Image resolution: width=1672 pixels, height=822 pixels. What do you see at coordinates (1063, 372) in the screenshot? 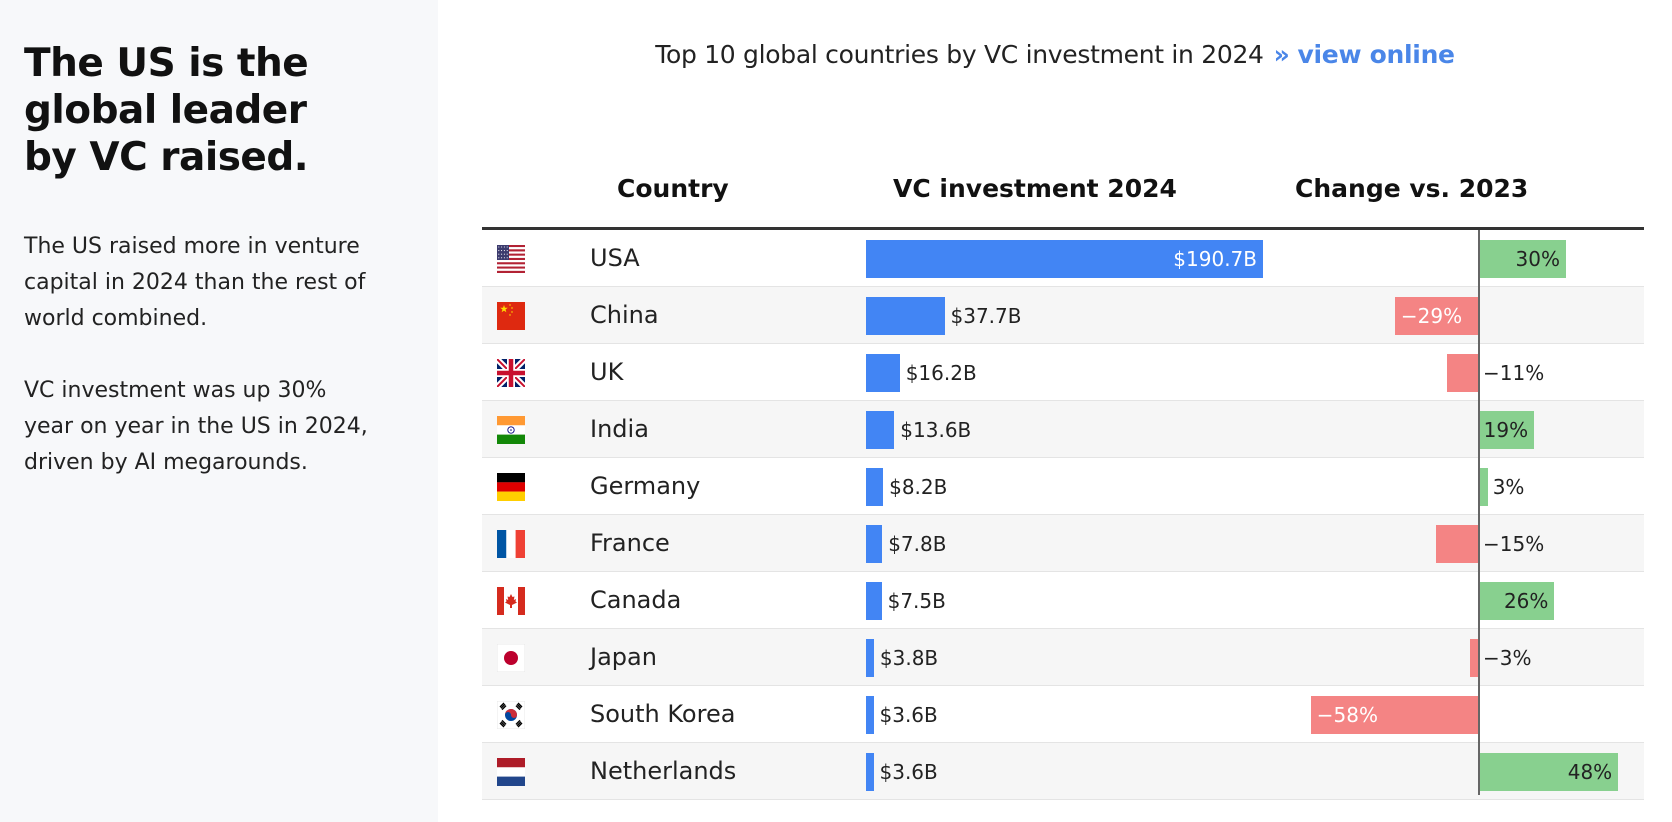
I see `table-row: UK $16.2B −11%` at bounding box center [1063, 372].